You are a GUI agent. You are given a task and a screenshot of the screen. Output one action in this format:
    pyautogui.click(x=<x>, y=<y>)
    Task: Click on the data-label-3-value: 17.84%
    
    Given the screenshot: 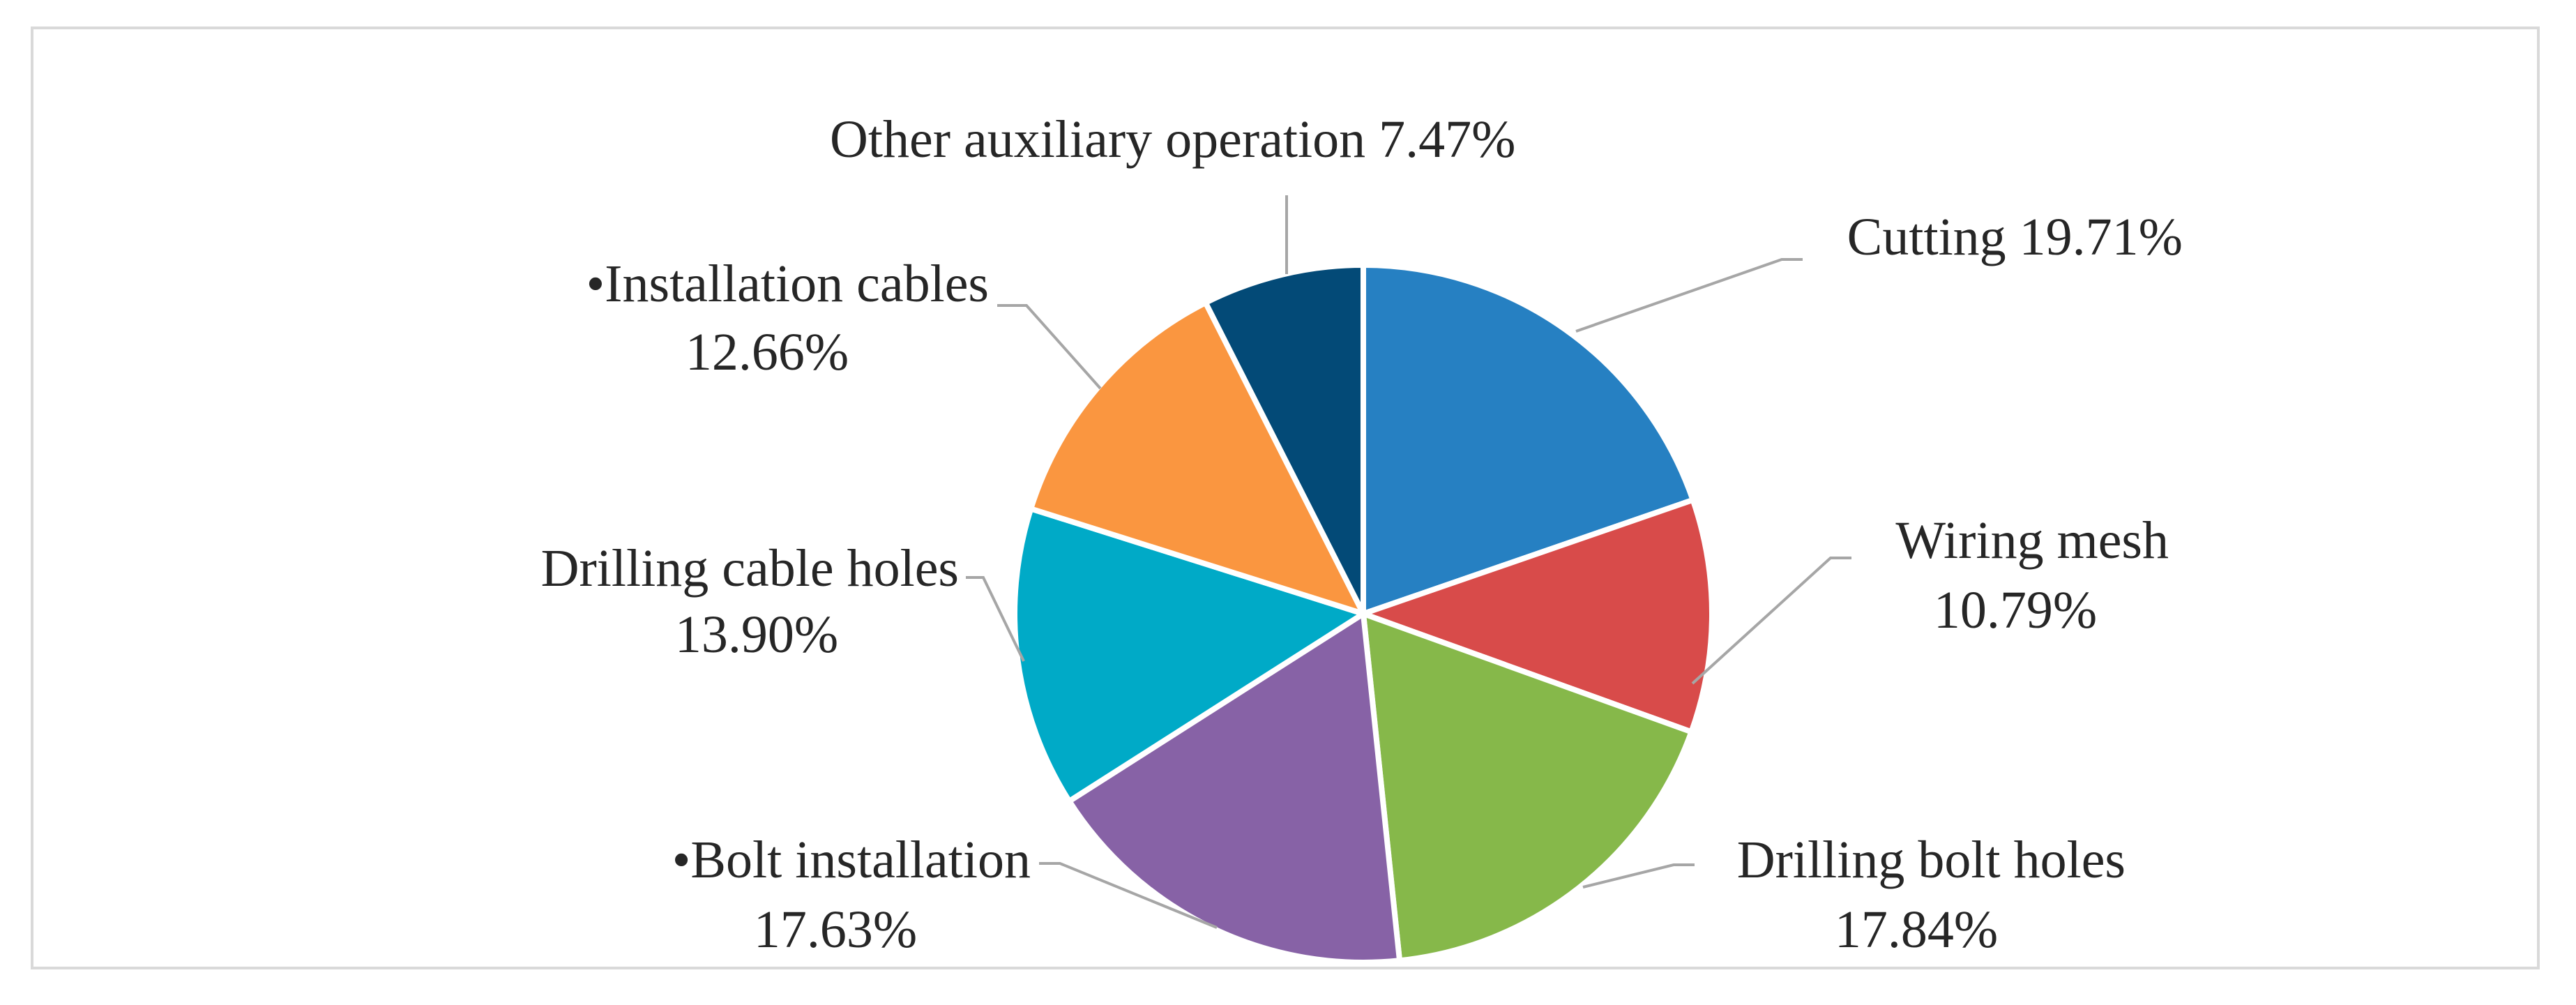 What is the action you would take?
    pyautogui.click(x=1916, y=929)
    